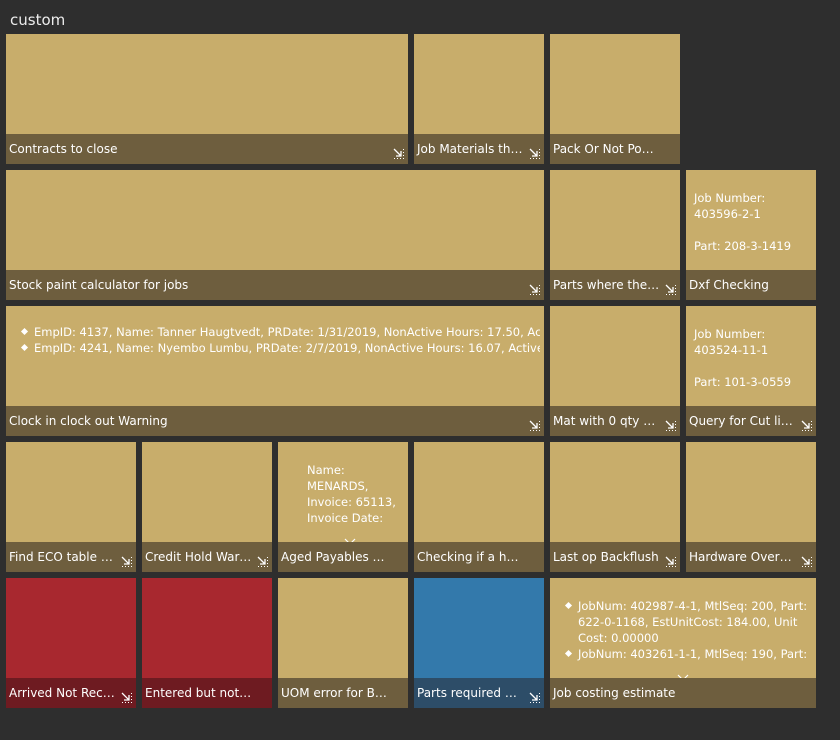 This screenshot has width=840, height=740. I want to click on tile-label: Last op Backflush, so click(615, 557).